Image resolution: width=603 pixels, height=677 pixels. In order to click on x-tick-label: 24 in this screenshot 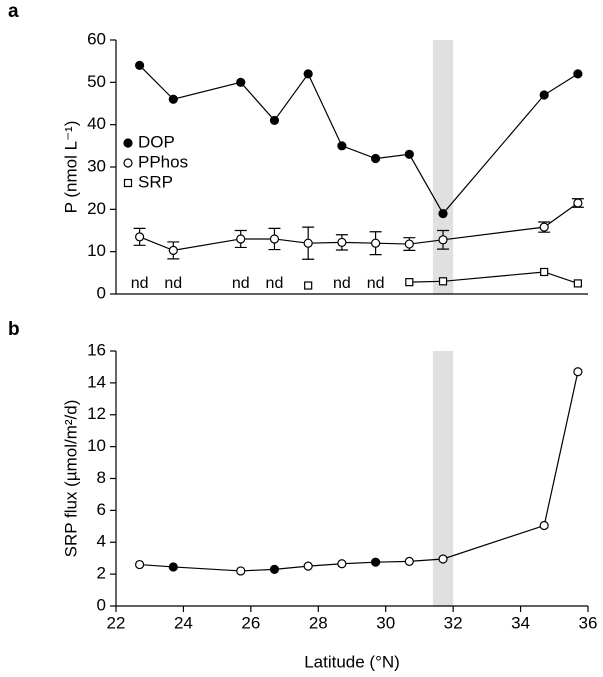, I will do `click(183, 622)`.